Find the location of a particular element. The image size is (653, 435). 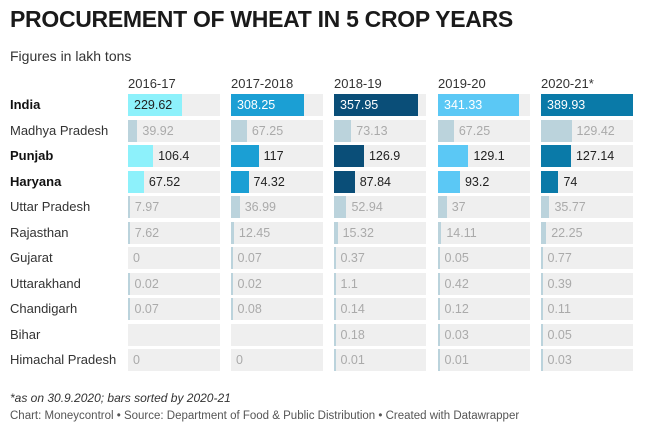

table-cell: 389.93 is located at coordinates (587, 105).